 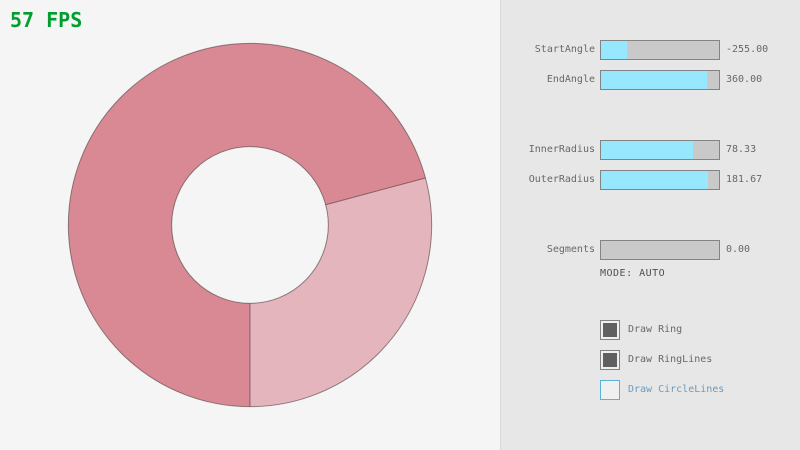 What do you see at coordinates (400, 80) in the screenshot?
I see `end-angle-row: EndAngle 360.00` at bounding box center [400, 80].